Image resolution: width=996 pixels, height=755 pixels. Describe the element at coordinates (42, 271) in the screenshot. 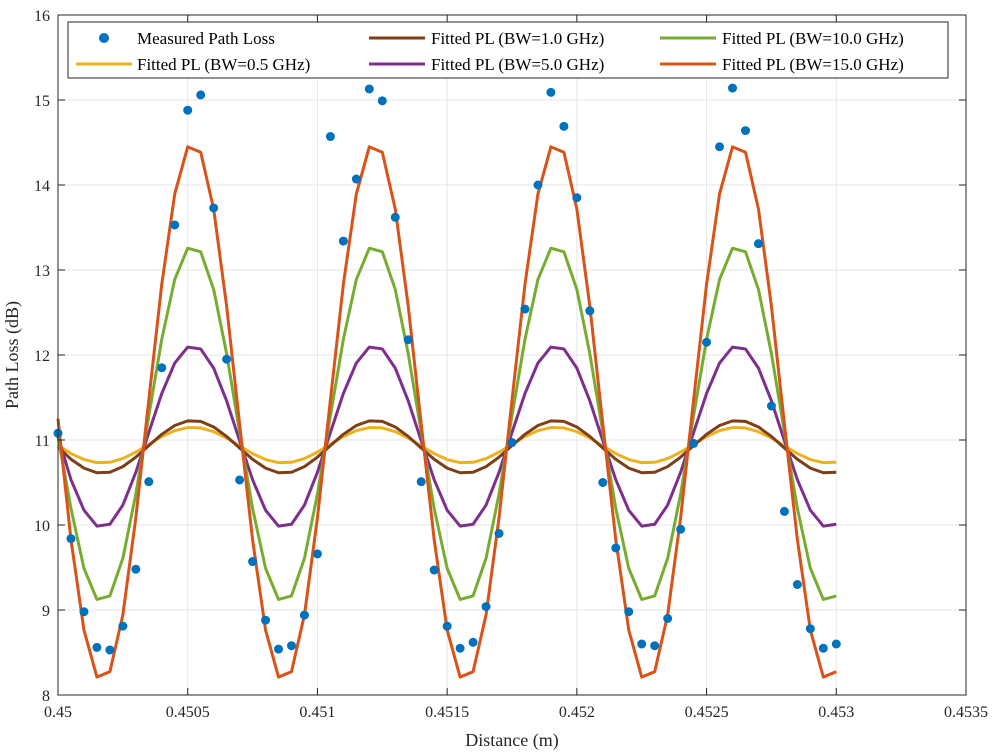

I see `y-tick-label: 13` at that location.